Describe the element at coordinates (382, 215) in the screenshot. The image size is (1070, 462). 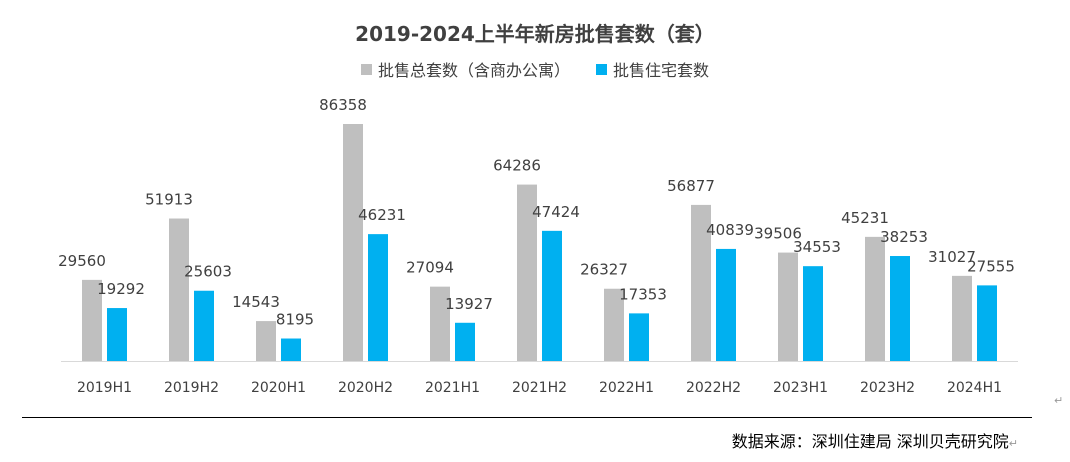
I see `data-label-residential-2020H2: 46231` at that location.